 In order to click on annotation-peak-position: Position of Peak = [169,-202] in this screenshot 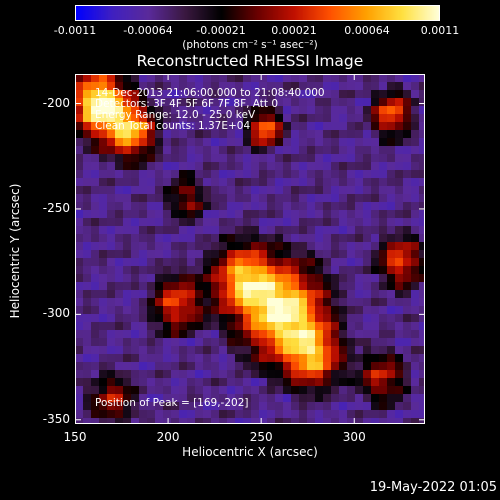, I will do `click(172, 403)`.